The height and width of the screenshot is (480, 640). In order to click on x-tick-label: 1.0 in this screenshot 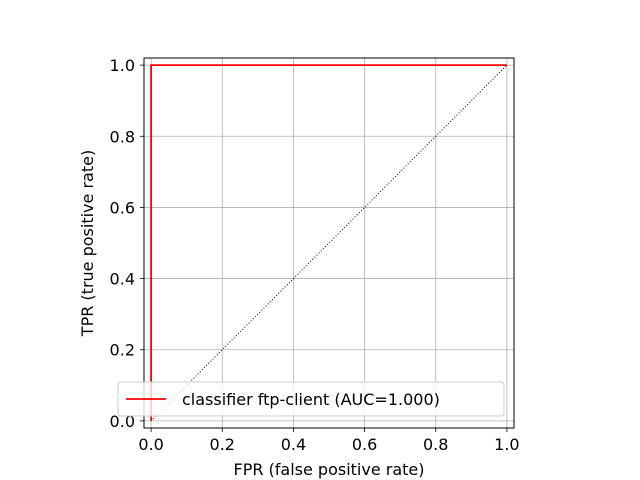, I will do `click(506, 444)`.